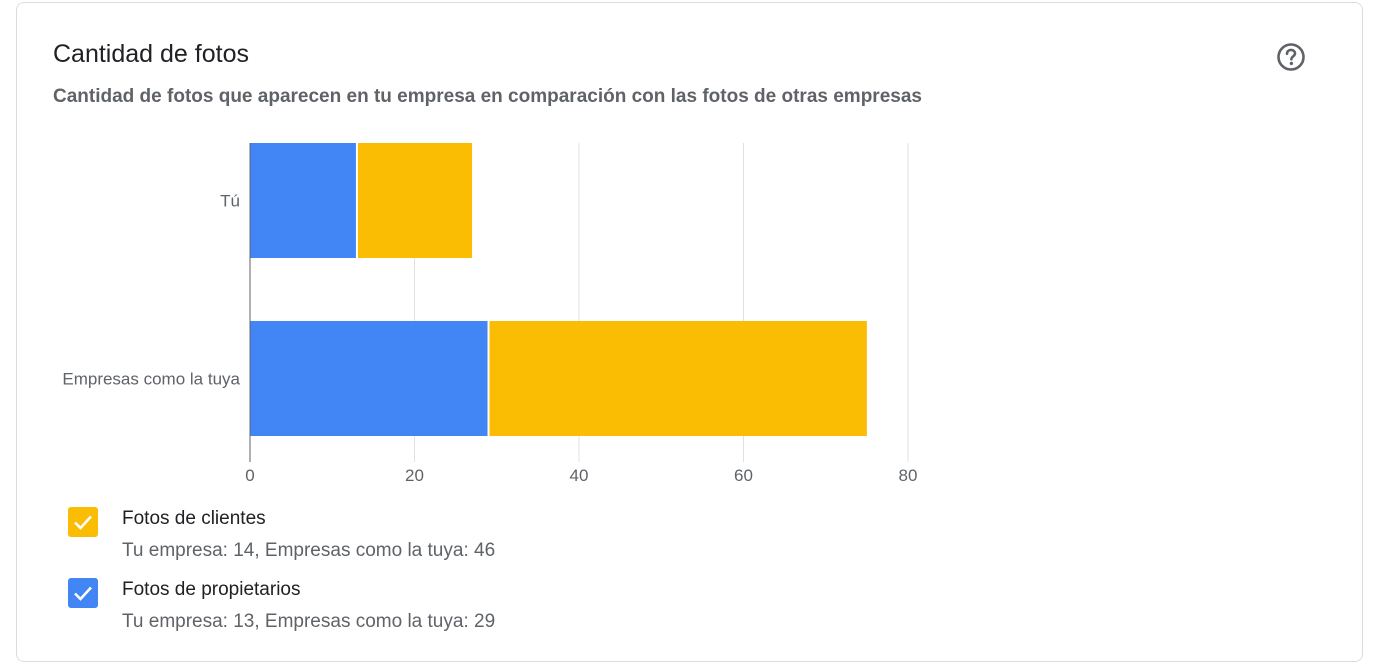  I want to click on x-tick-label: 60, so click(743, 475).